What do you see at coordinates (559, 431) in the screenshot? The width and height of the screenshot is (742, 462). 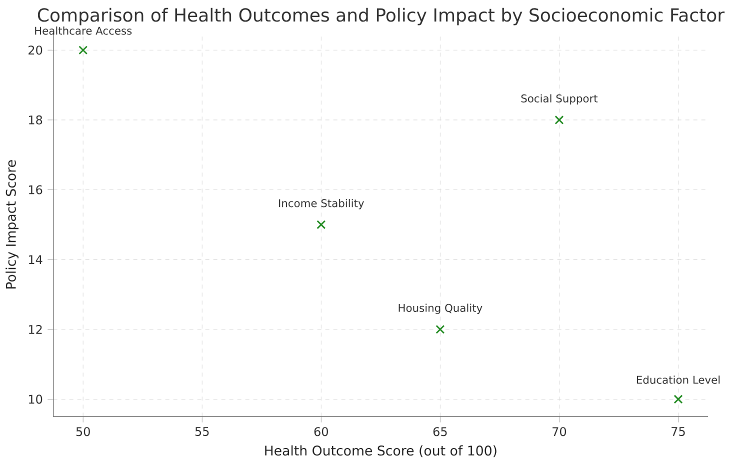 I see `x-tick-label: 70` at bounding box center [559, 431].